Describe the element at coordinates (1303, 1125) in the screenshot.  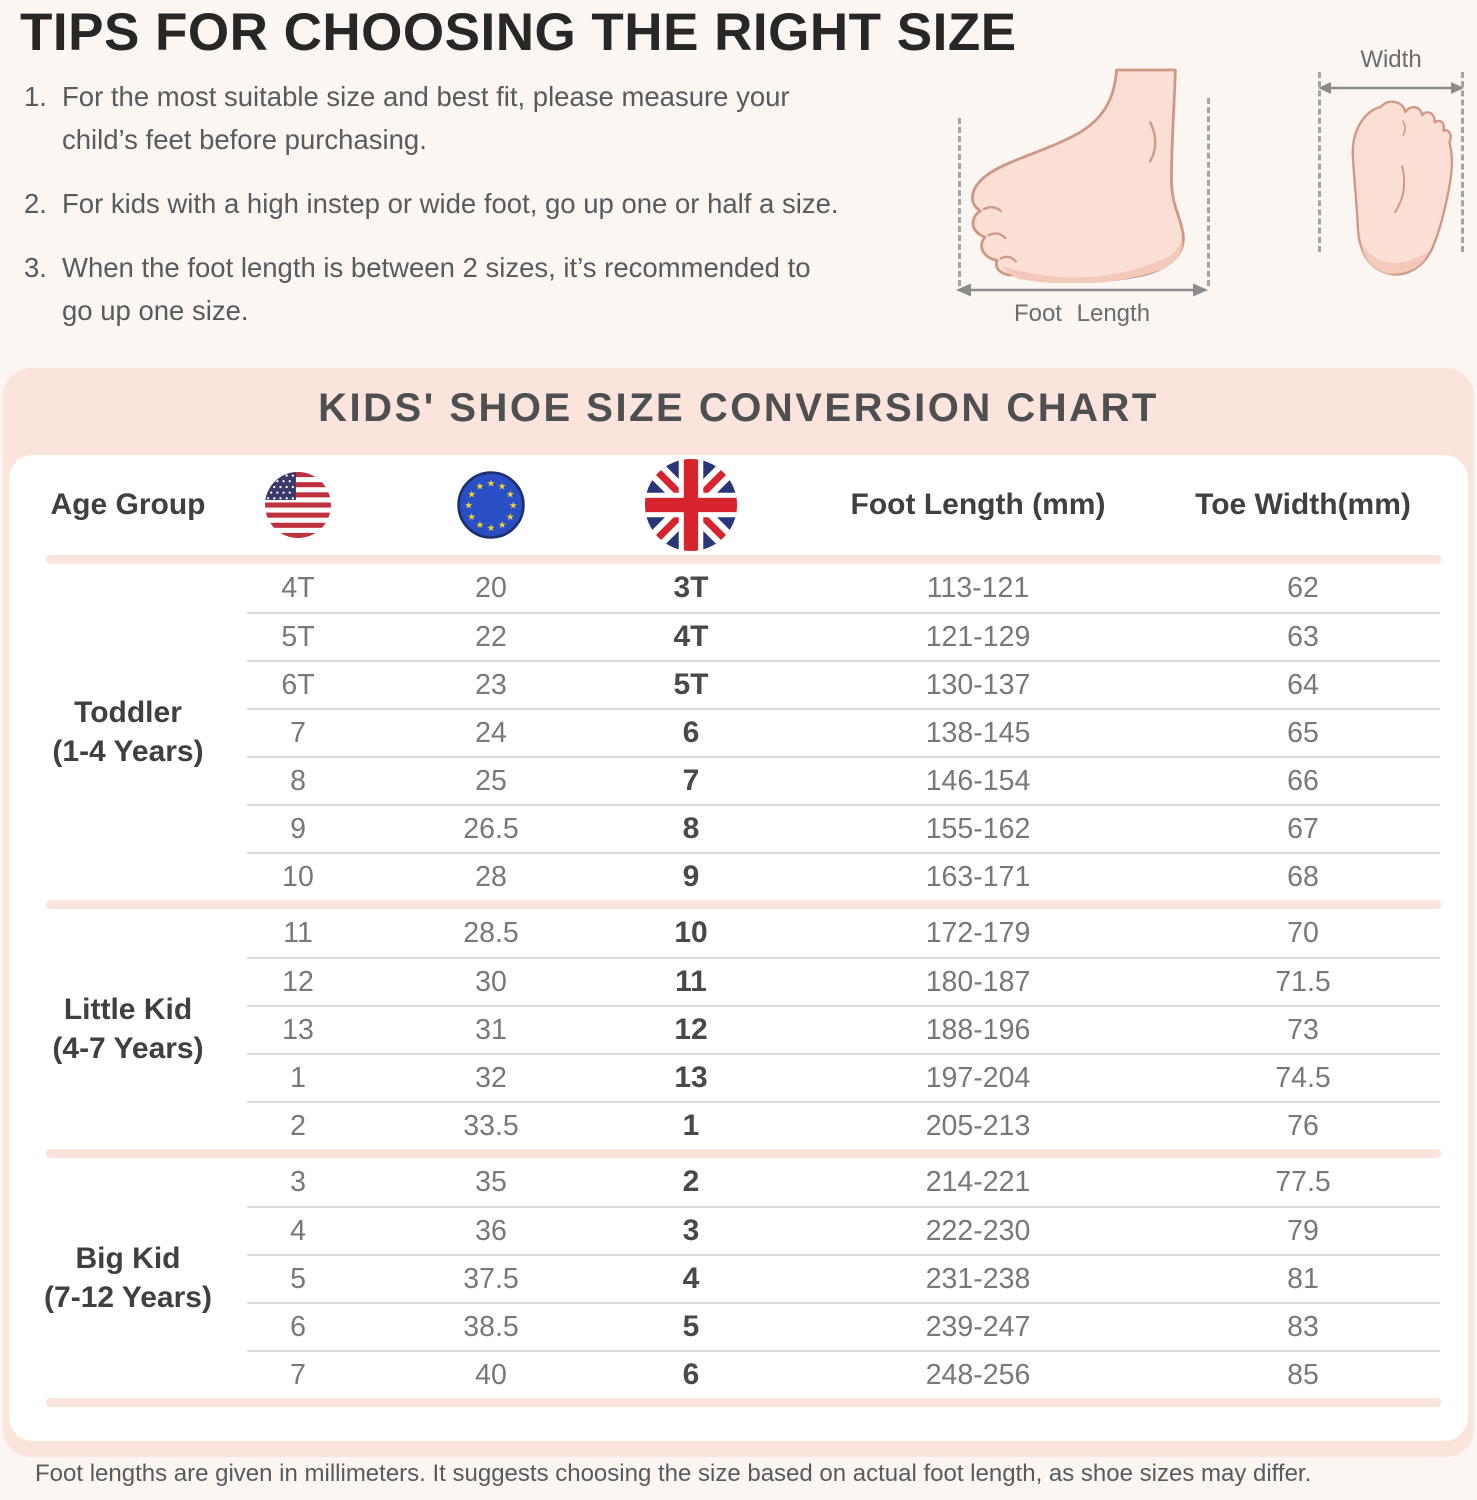
I see `toe-width-cell: 76` at that location.